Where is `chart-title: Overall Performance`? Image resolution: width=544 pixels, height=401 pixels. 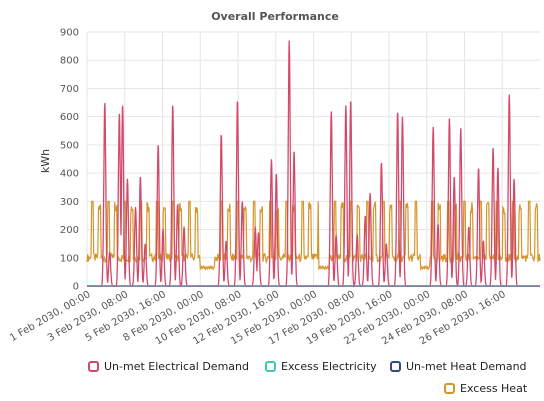 chart-title: Overall Performance is located at coordinates (275, 16).